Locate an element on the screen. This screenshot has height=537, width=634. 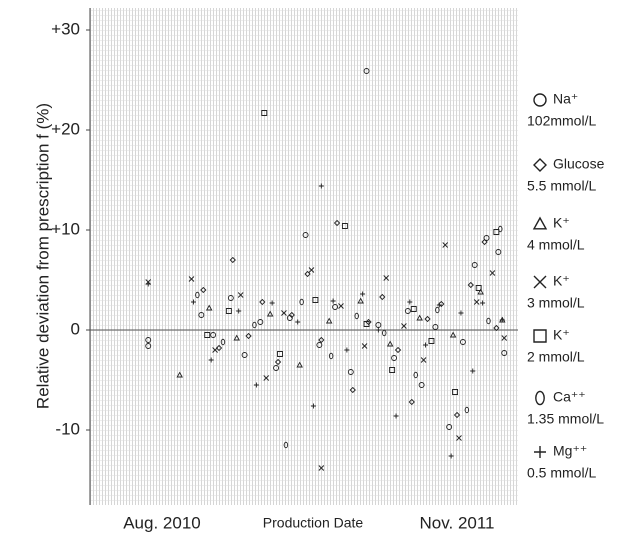
legend-concentration: 0.5 mmol/L is located at coordinates (561, 473).